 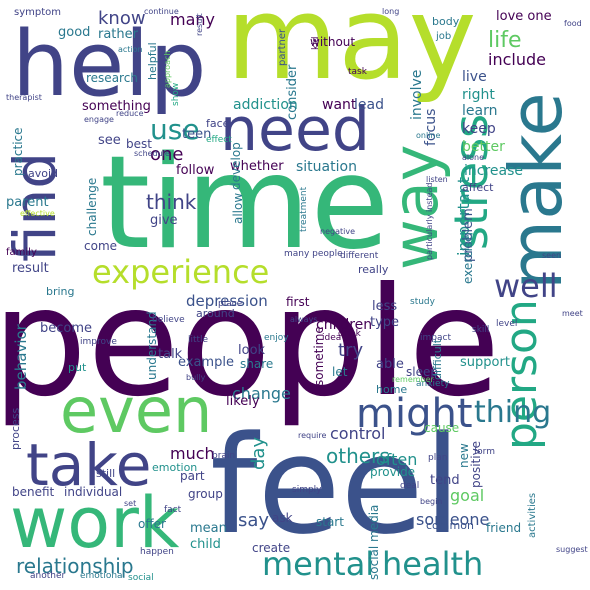 What do you see at coordinates (258, 453) in the screenshot?
I see `word: day` at bounding box center [258, 453].